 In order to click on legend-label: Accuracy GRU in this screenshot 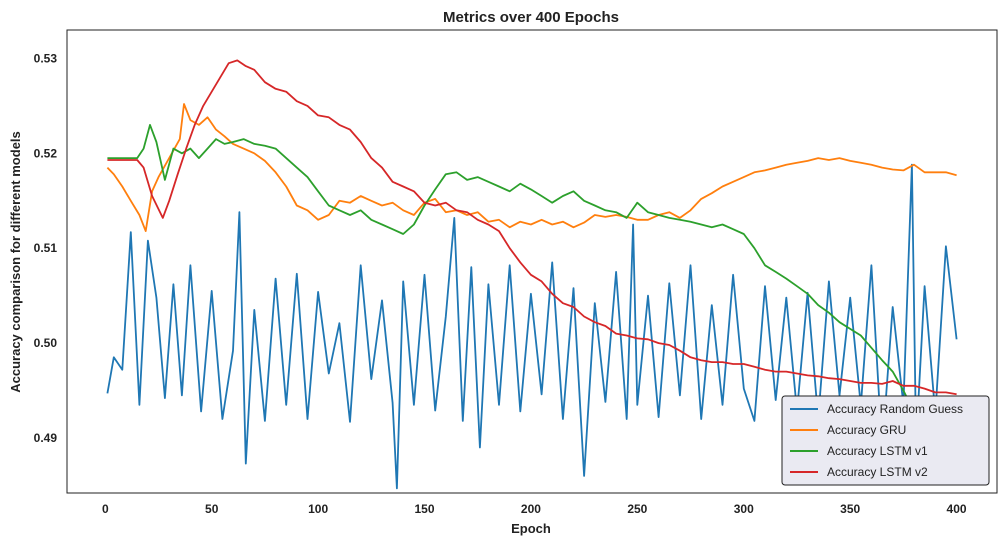, I will do `click(866, 430)`.